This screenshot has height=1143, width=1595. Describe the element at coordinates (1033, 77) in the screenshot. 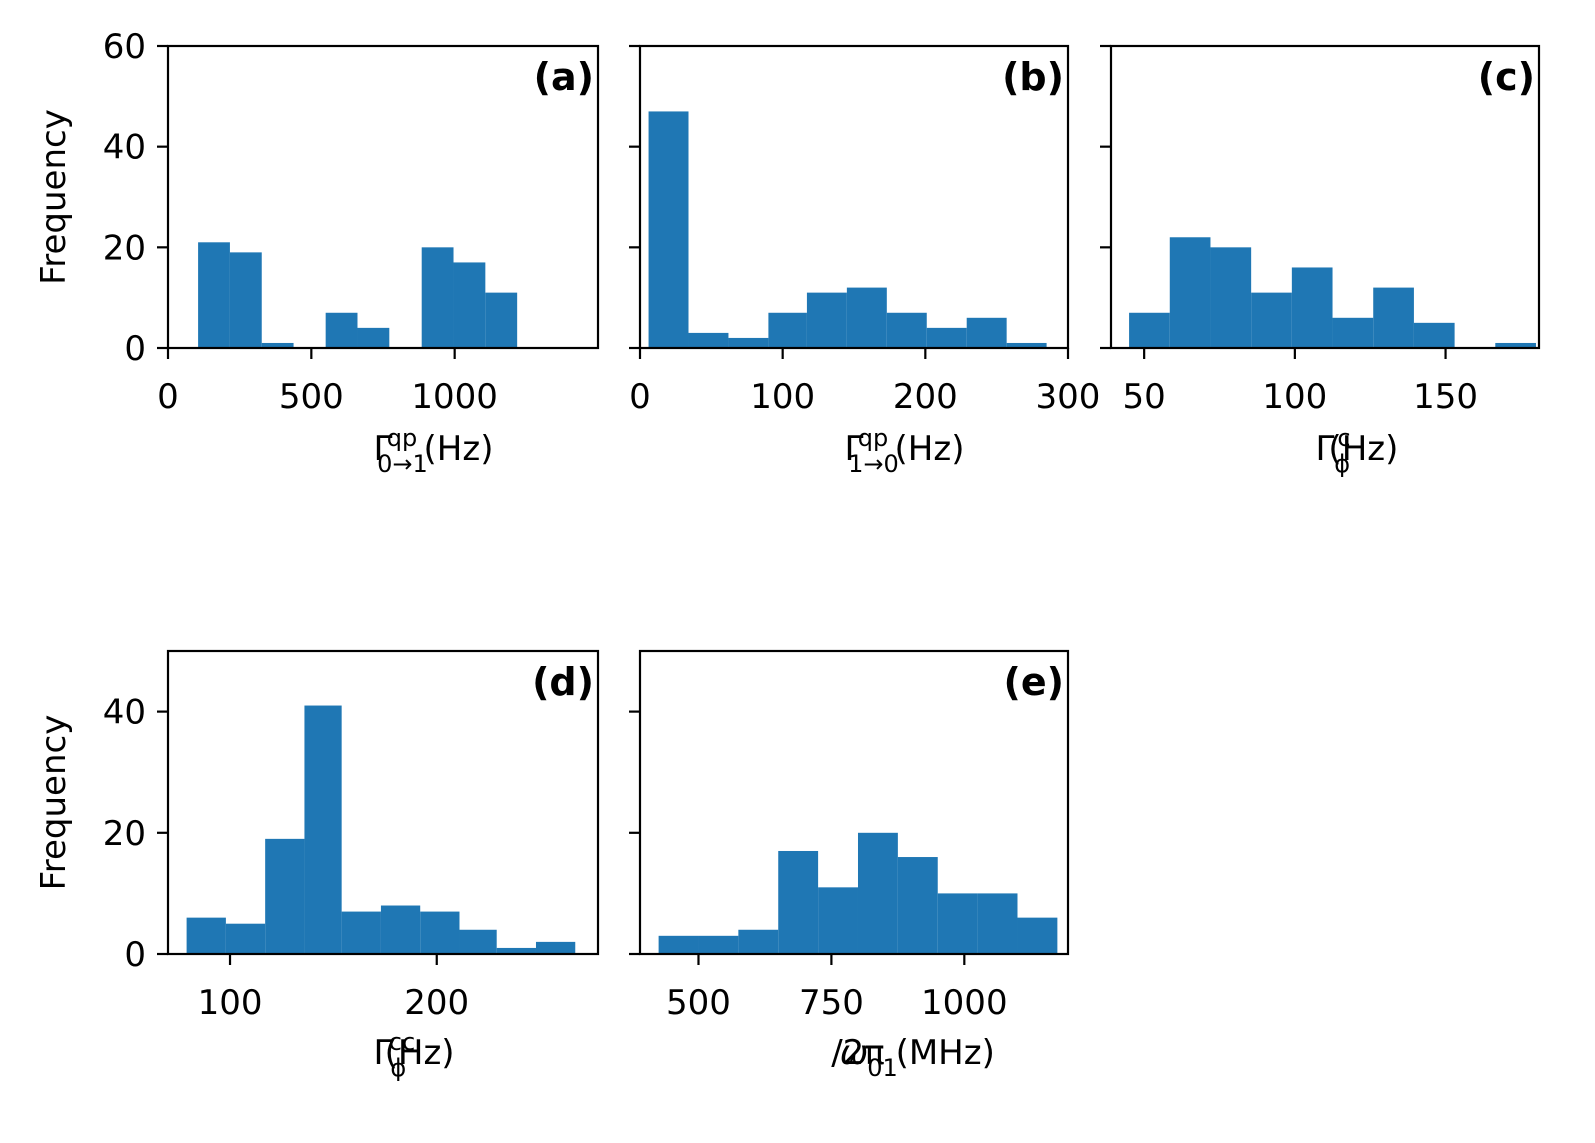

I see `panel-label: (b)` at that location.